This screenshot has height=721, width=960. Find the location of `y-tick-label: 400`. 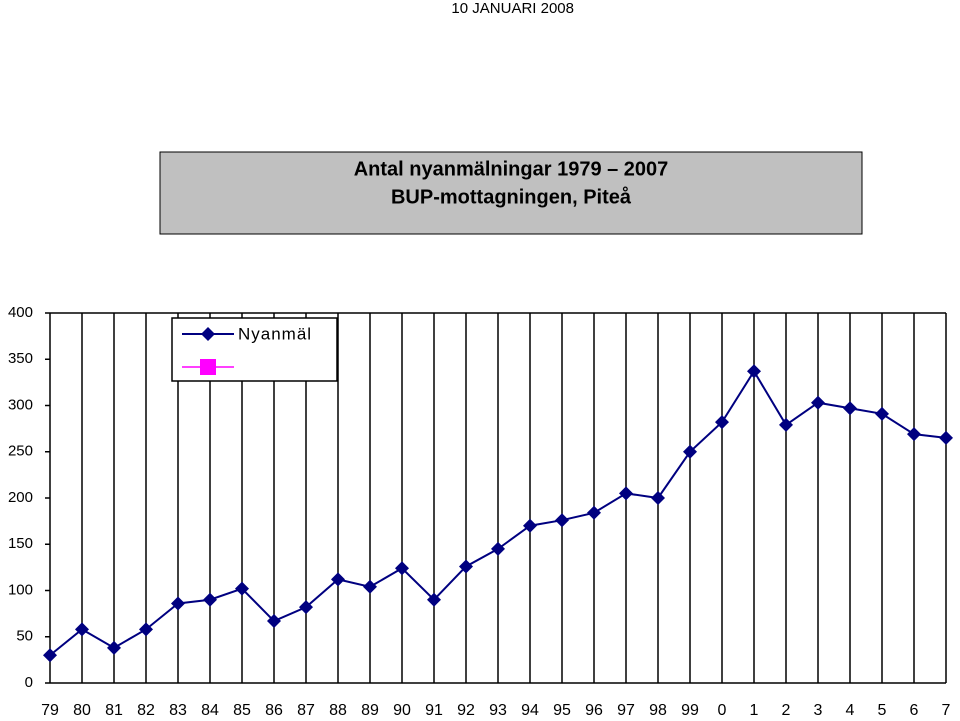

y-tick-label: 400 is located at coordinates (20, 312).